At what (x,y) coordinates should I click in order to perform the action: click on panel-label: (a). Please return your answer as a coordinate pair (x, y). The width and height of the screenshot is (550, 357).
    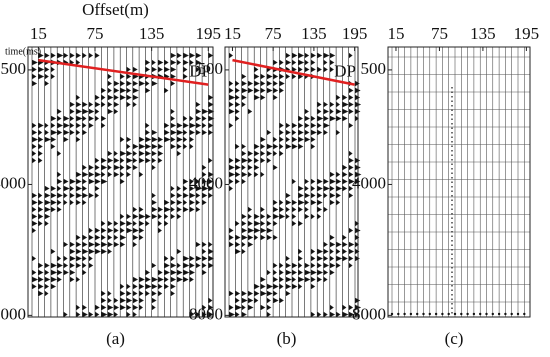
    Looking at the image, I should click on (115, 338).